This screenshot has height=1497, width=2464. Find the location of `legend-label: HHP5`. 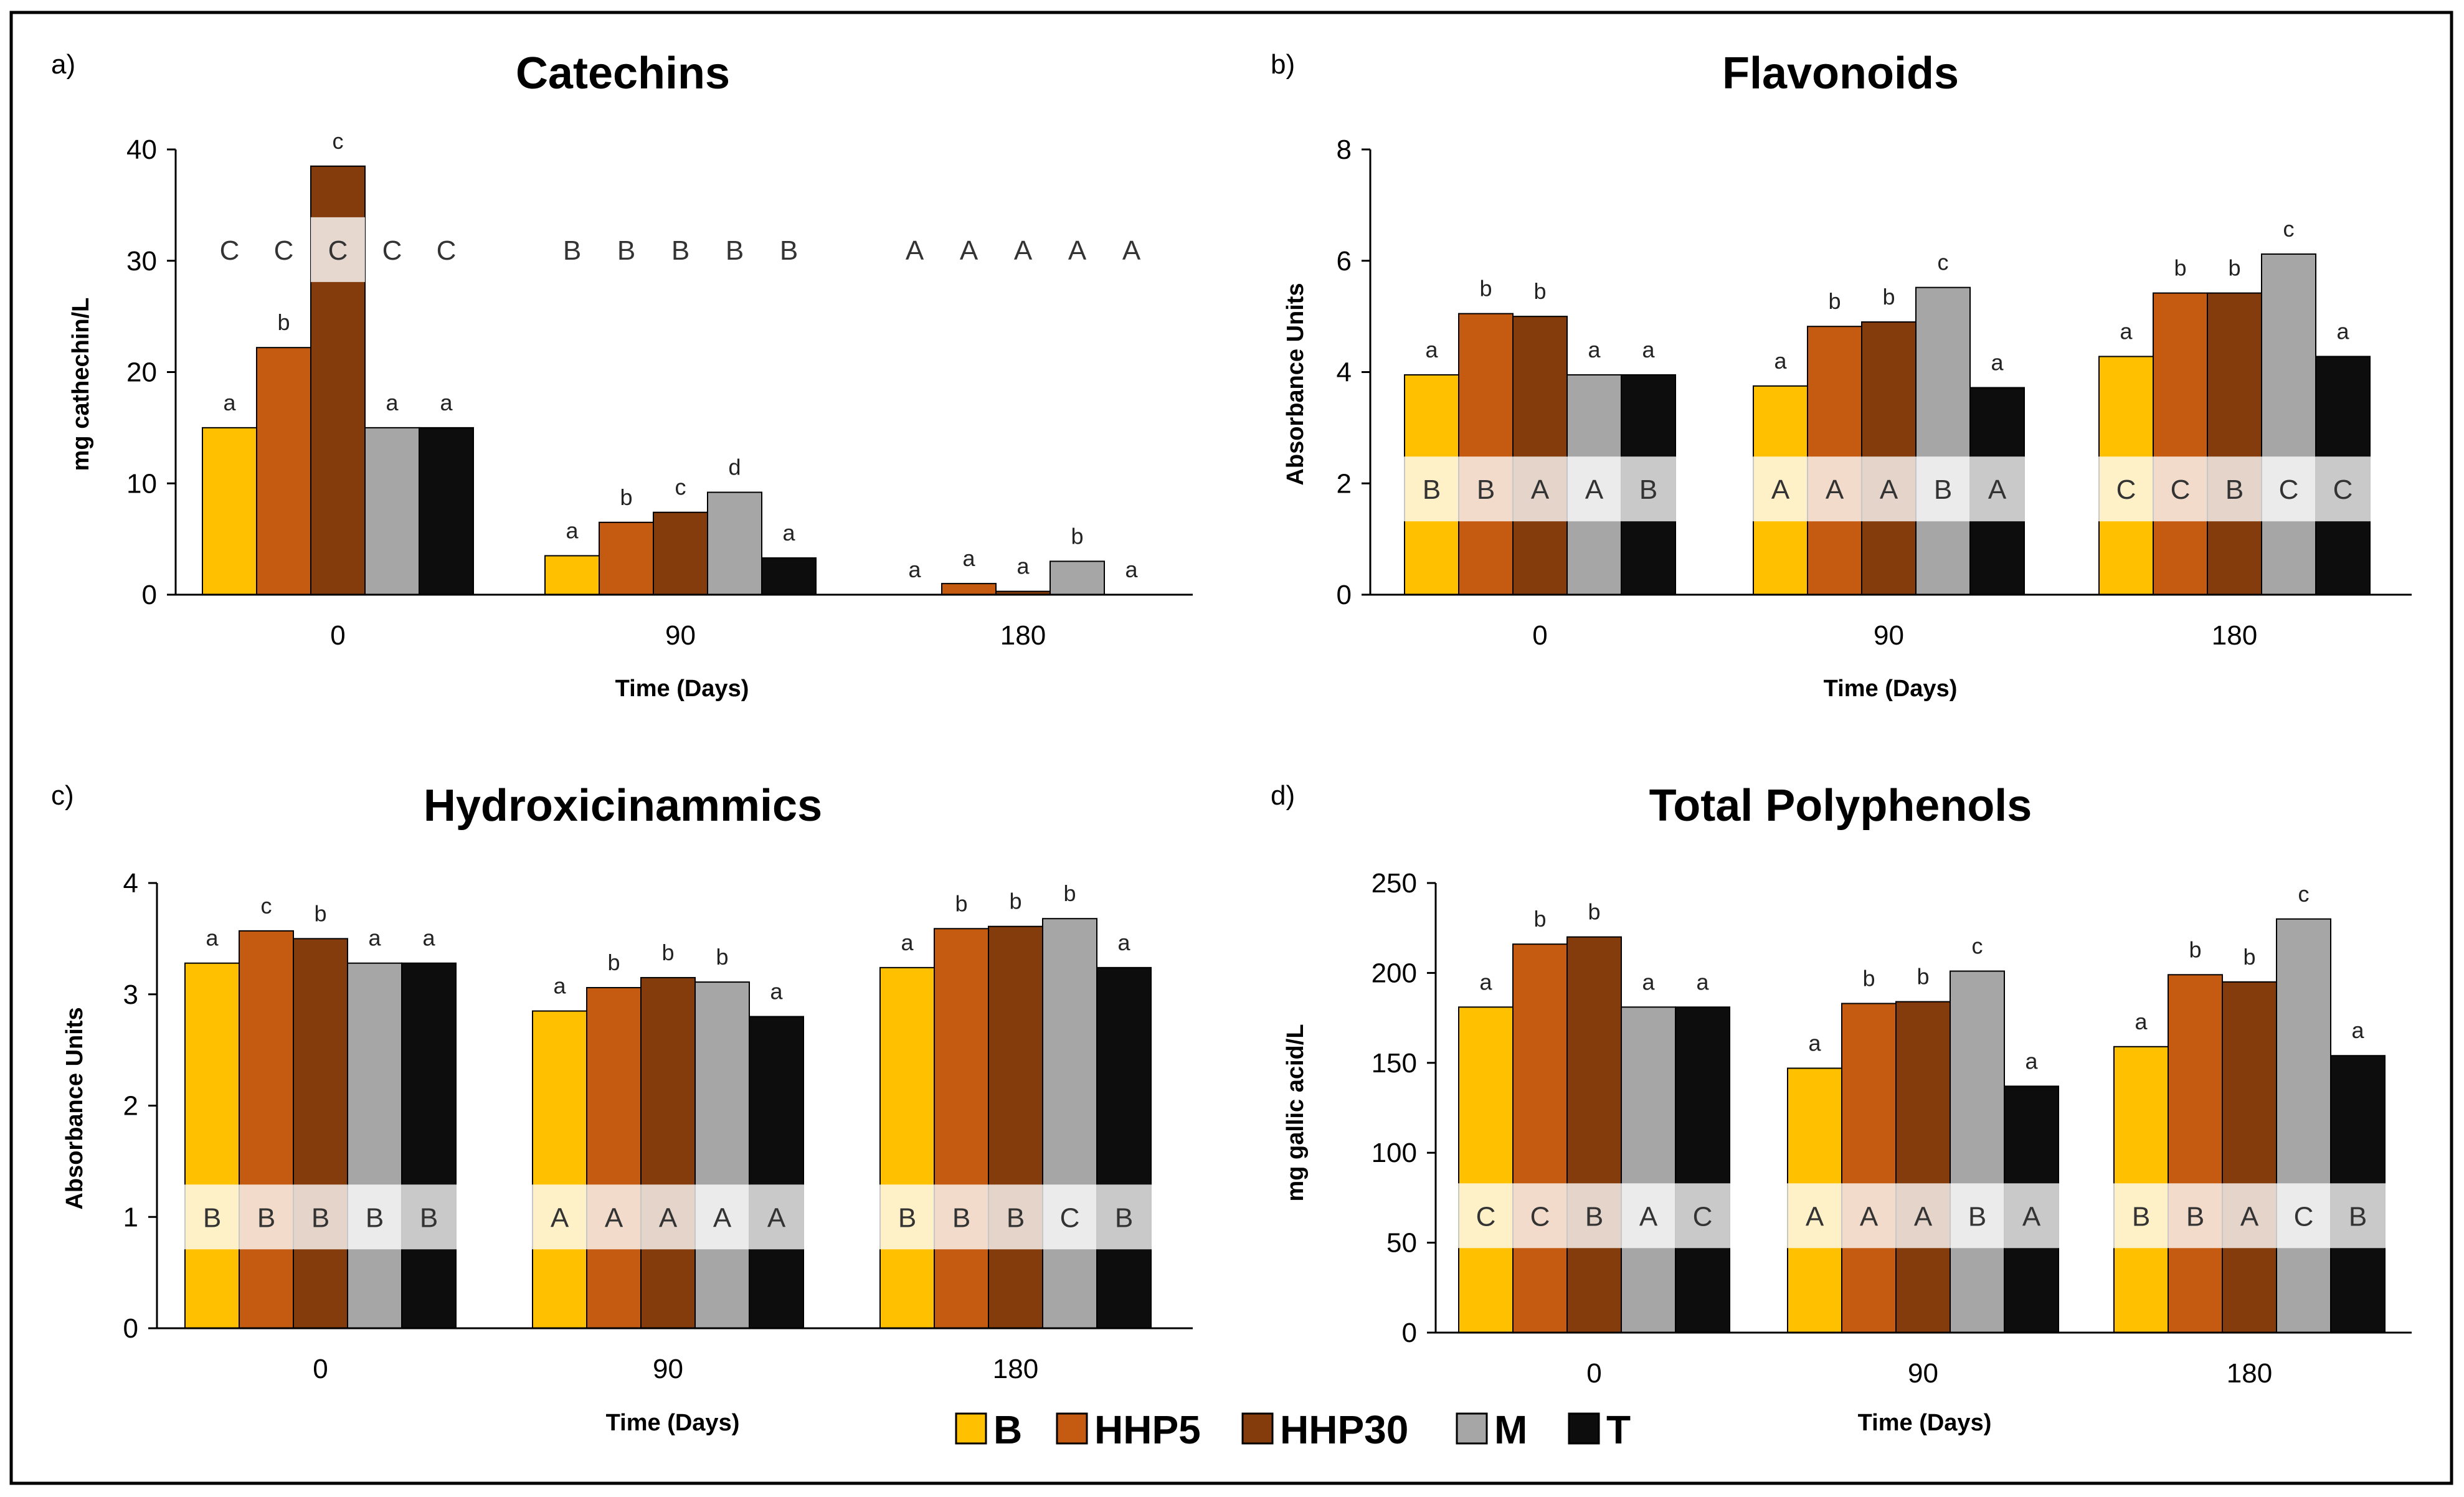

legend-label: HHP5 is located at coordinates (1147, 1429).